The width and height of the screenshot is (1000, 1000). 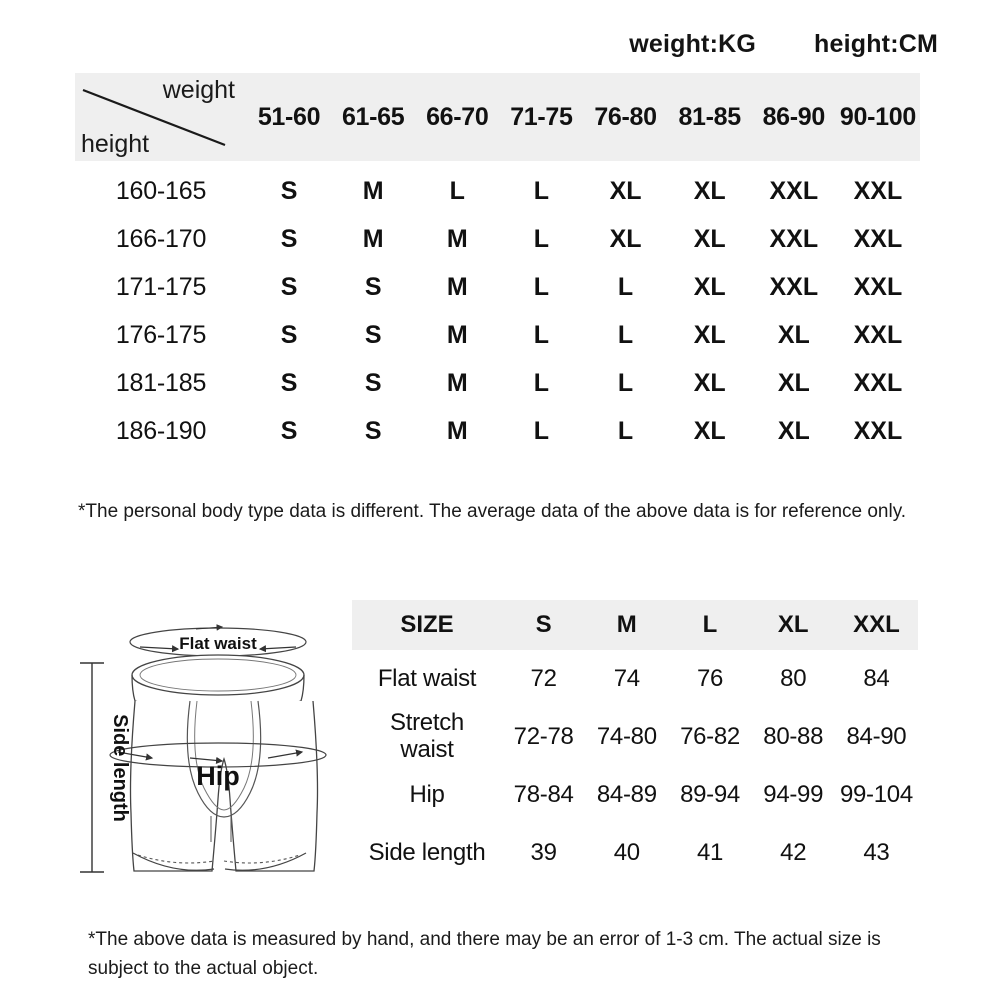 What do you see at coordinates (793, 852) in the screenshot?
I see `measurement-value: 42` at bounding box center [793, 852].